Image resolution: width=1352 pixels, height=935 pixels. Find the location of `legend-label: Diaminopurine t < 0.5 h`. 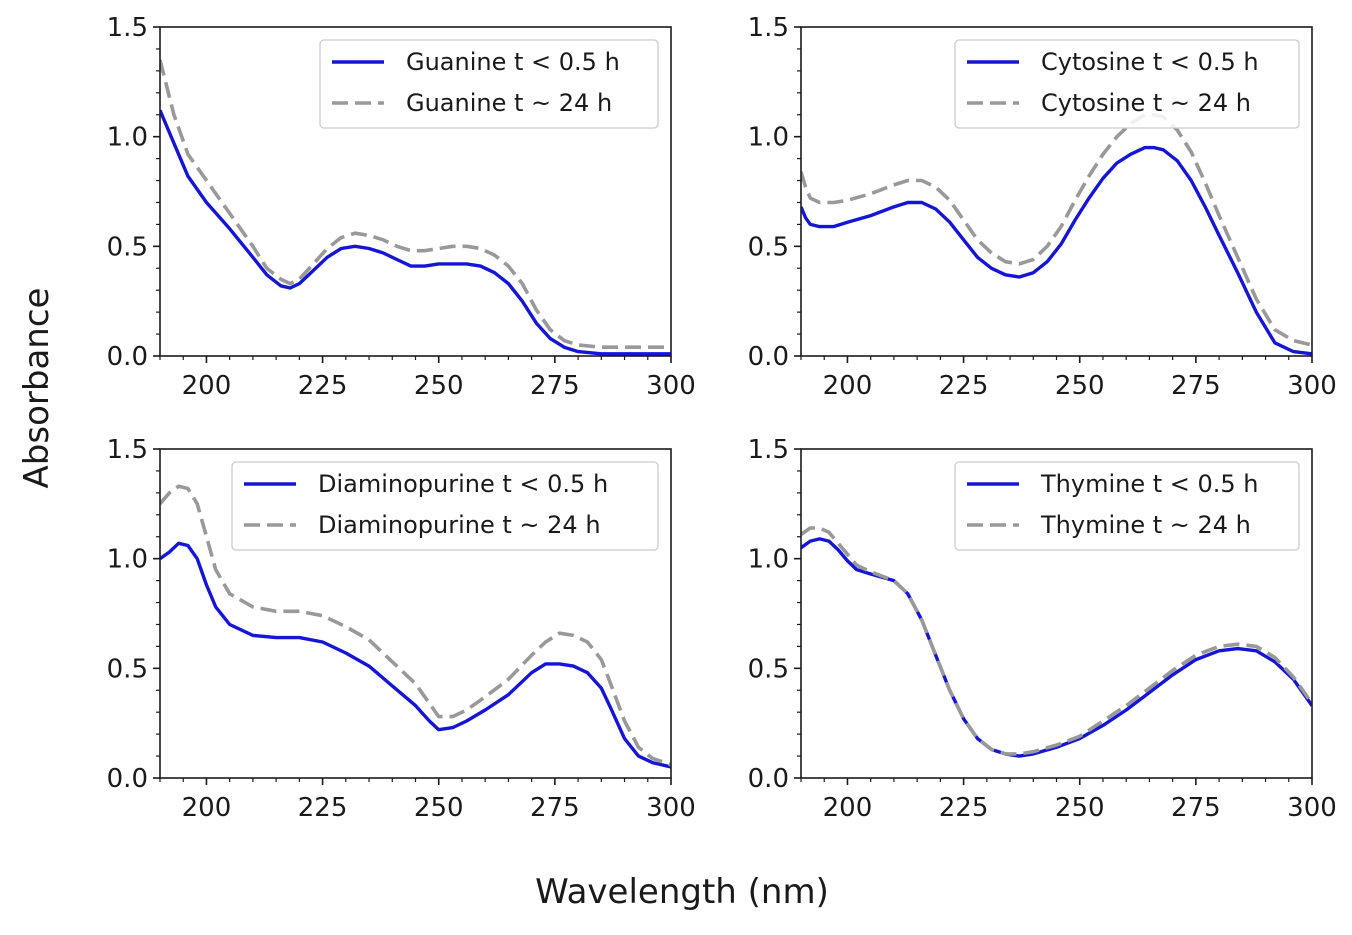

legend-label: Diaminopurine t < 0.5 h is located at coordinates (463, 484).